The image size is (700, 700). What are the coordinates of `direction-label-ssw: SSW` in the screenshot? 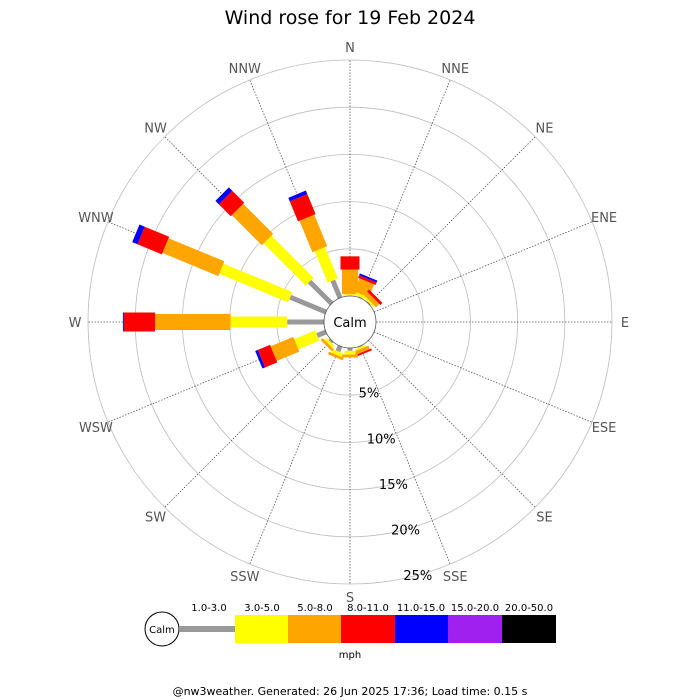 It's located at (245, 577).